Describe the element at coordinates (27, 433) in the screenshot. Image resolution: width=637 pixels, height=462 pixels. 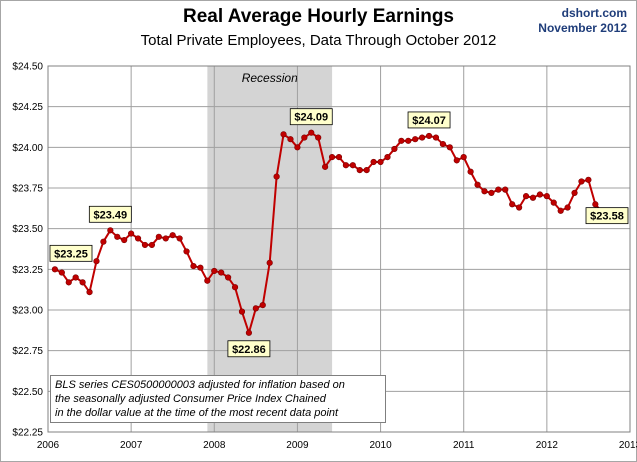
I see `y-tick-label: $22.25` at that location.